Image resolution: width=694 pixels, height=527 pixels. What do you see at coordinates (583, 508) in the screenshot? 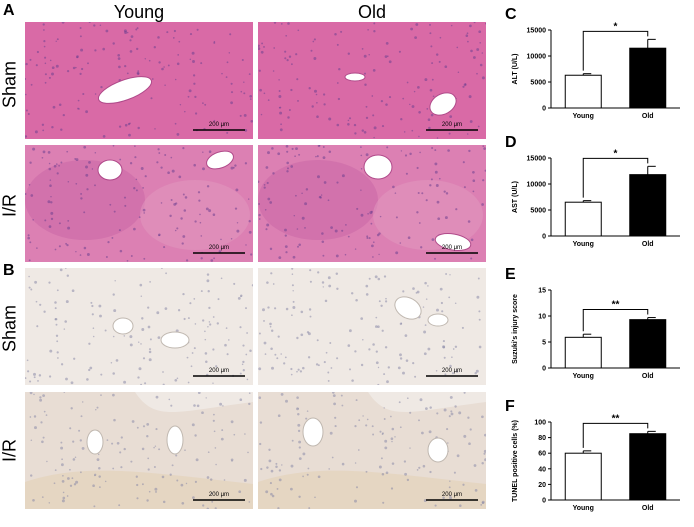
I see `chart-f-category-label: Young` at bounding box center [583, 508].